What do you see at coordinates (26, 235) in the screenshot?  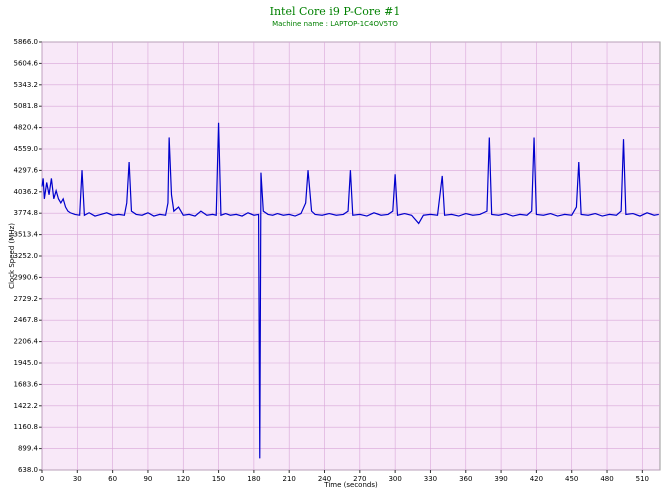 I see `y-tick-label: 3513.4` at bounding box center [26, 235].